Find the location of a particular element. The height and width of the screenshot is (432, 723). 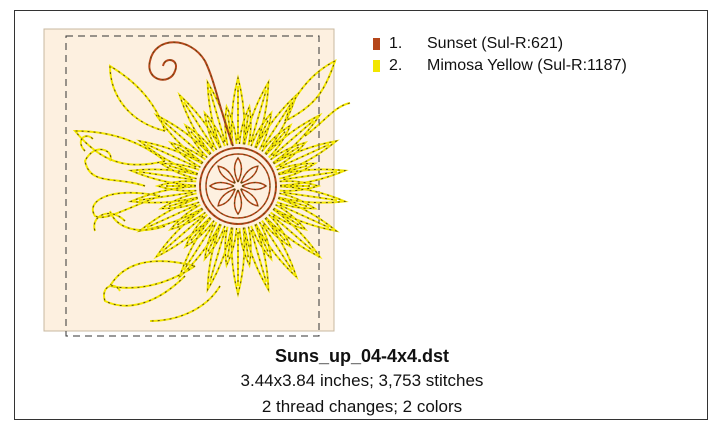

design-changes: 2 thread changes; 2 colors is located at coordinates (362, 406).